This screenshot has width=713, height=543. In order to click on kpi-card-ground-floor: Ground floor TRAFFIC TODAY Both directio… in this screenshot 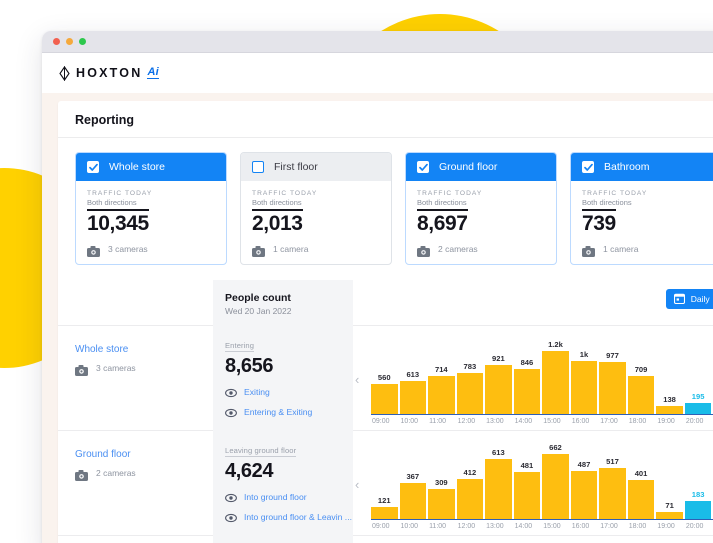, I will do `click(481, 208)`.